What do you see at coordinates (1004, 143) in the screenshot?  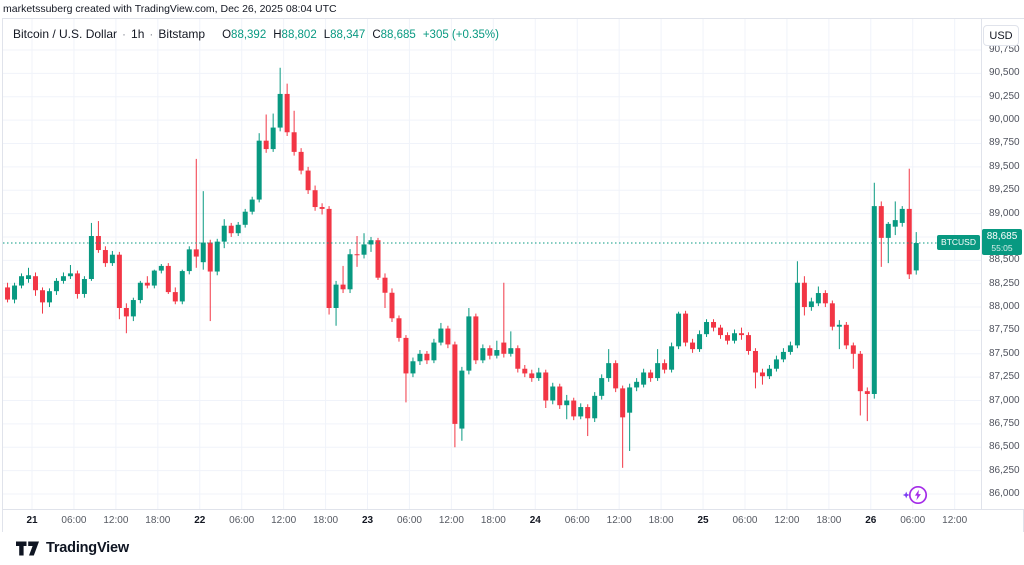 I see `price-axis-label: 89,750` at bounding box center [1004, 143].